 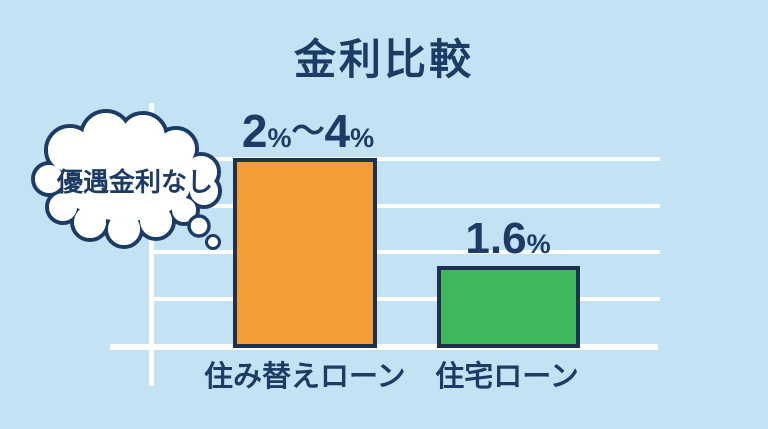 What do you see at coordinates (337, 131) in the screenshot?
I see `value-number: 4` at bounding box center [337, 131].